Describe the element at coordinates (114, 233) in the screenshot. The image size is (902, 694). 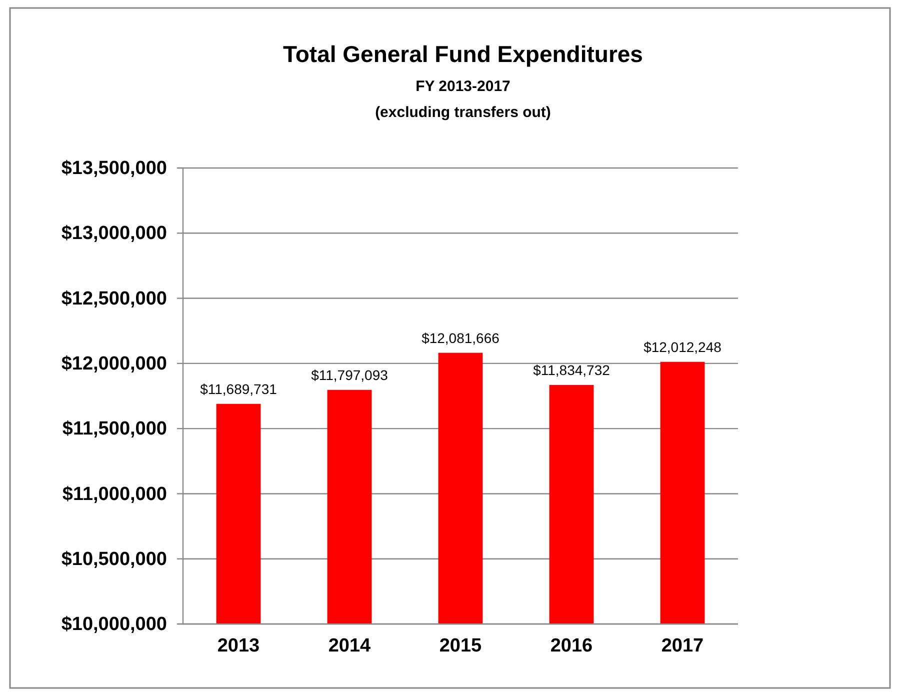
I see `y-tick-label: $13,000,000` at that location.